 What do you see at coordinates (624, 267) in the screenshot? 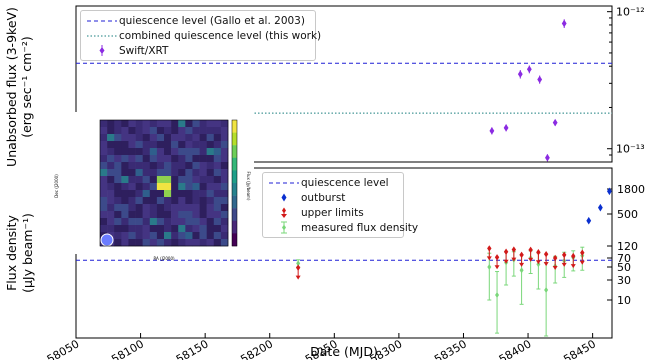
I see `radio-y-tick-label: 50` at bounding box center [624, 267].